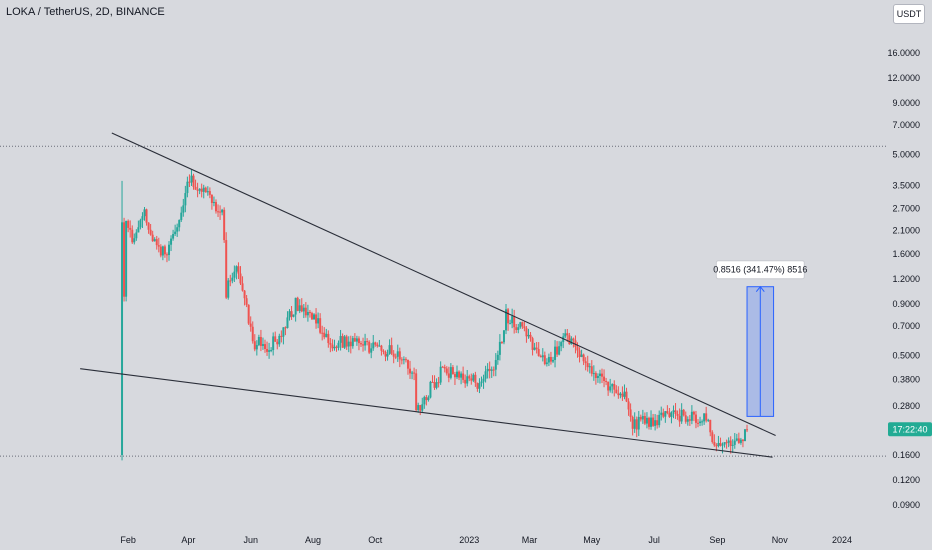  Describe the element at coordinates (909, 14) in the screenshot. I see `currency-badge: USDT` at that location.